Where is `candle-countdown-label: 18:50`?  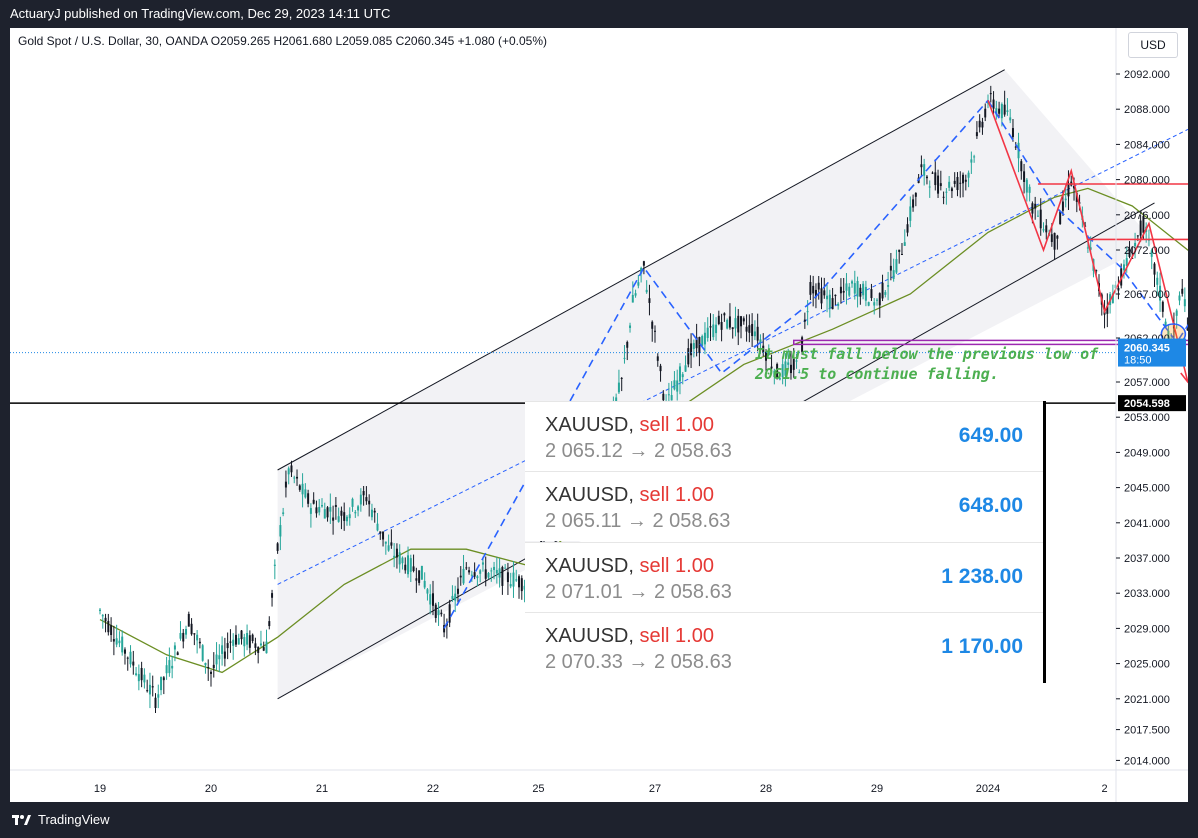
candle-countdown-label: 18:50 is located at coordinates (1138, 361).